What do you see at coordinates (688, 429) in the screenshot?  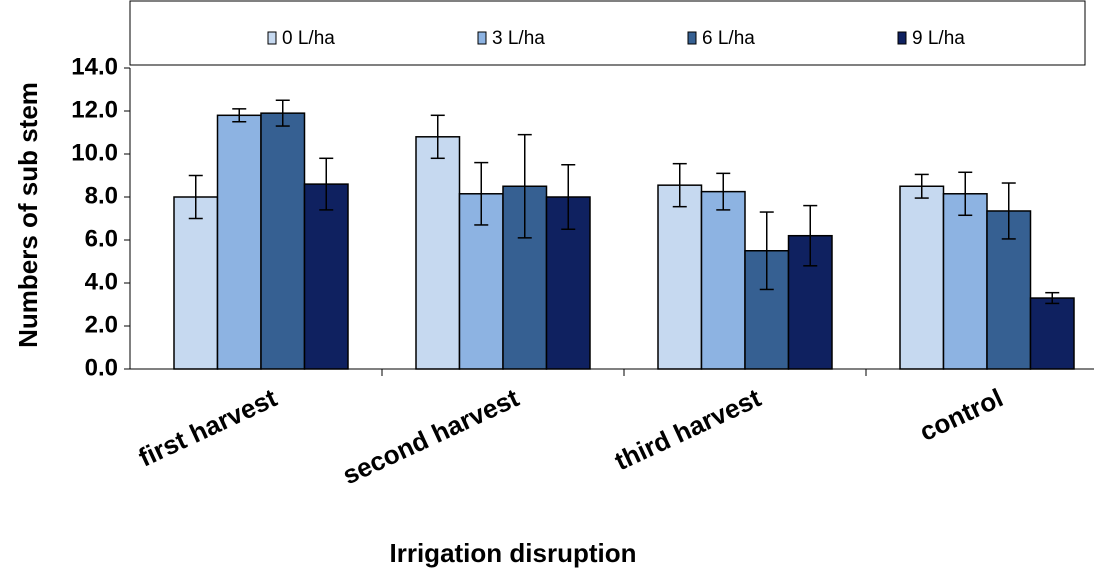 I see `x-tick-label: third harvest` at bounding box center [688, 429].